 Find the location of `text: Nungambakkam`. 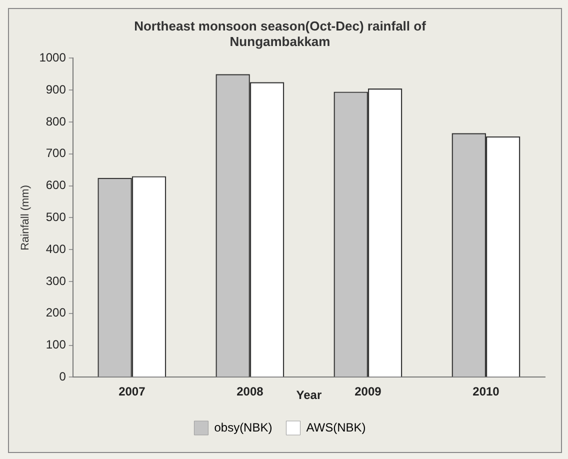

text: Nungambakkam is located at coordinates (280, 41).